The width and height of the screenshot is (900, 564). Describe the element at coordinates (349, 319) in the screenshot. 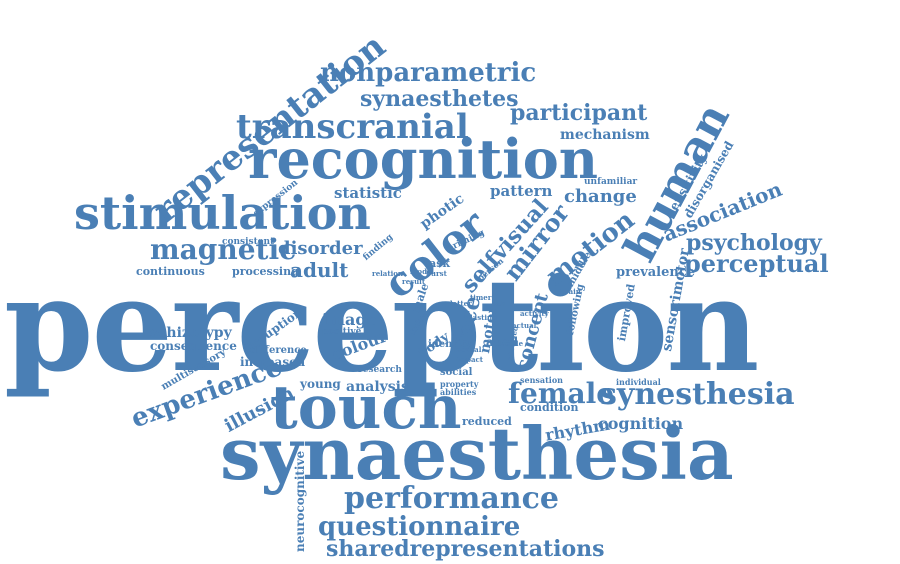

I see `word: image` at that location.